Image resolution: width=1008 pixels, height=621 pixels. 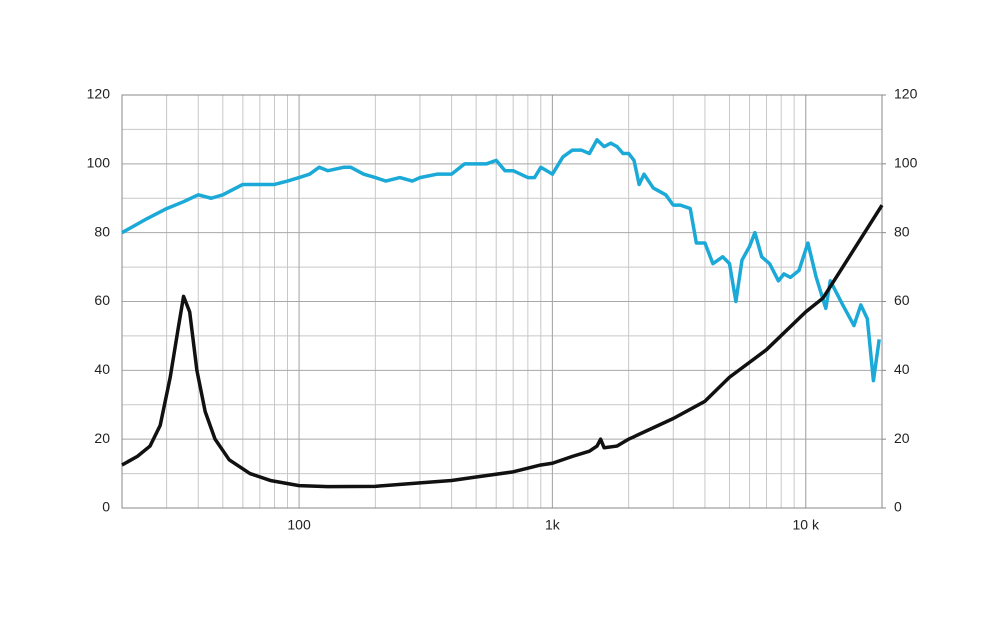 I want to click on y2-tick-label: 40, so click(x=902, y=369).